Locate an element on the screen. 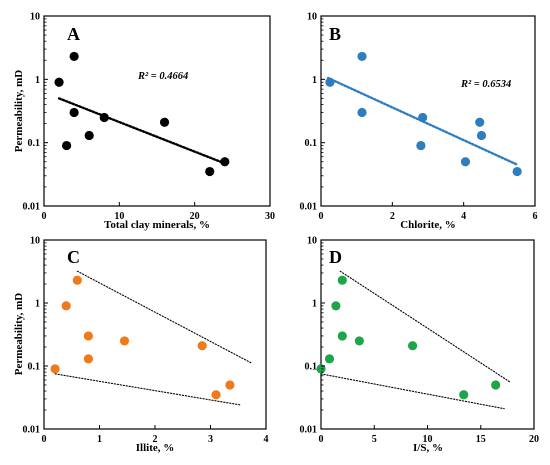 Image resolution: width=550 pixels, height=465 pixels. x-tick-label-b-2: 4 is located at coordinates (463, 216).